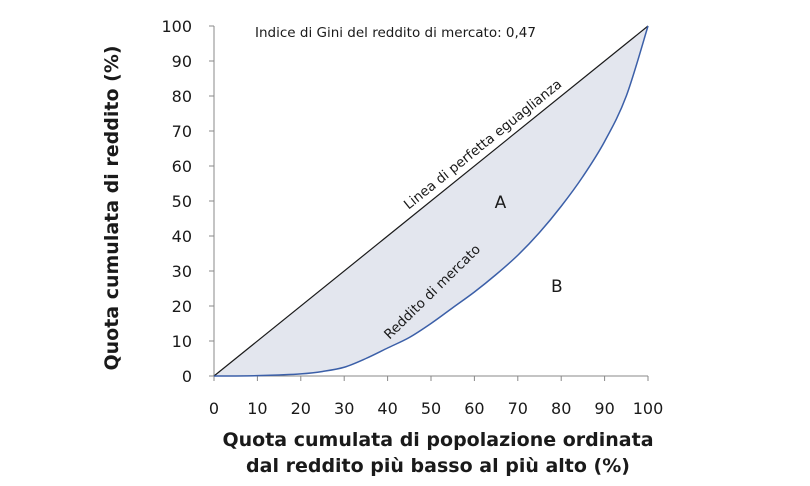 The width and height of the screenshot is (810, 486). I want to click on x-axis-title-line-1: Quota cumulata di popolazione ordinata, so click(437, 440).